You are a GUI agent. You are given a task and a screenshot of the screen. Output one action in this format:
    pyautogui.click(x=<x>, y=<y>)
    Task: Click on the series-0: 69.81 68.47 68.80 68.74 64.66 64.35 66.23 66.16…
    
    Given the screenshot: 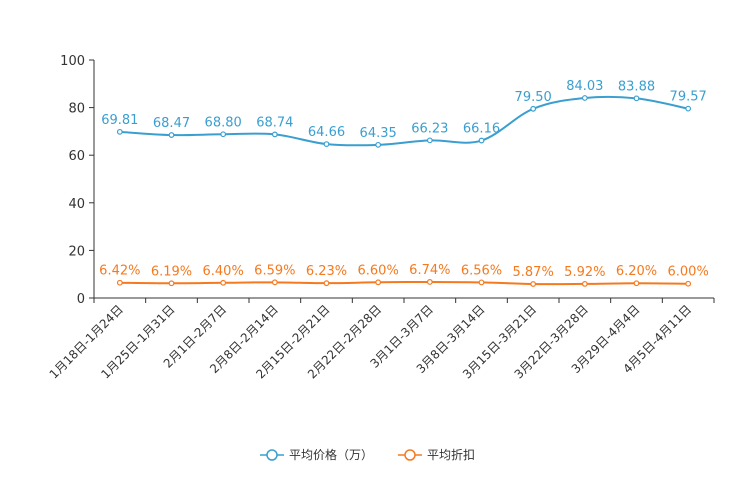 What is the action you would take?
    pyautogui.click(x=404, y=113)
    